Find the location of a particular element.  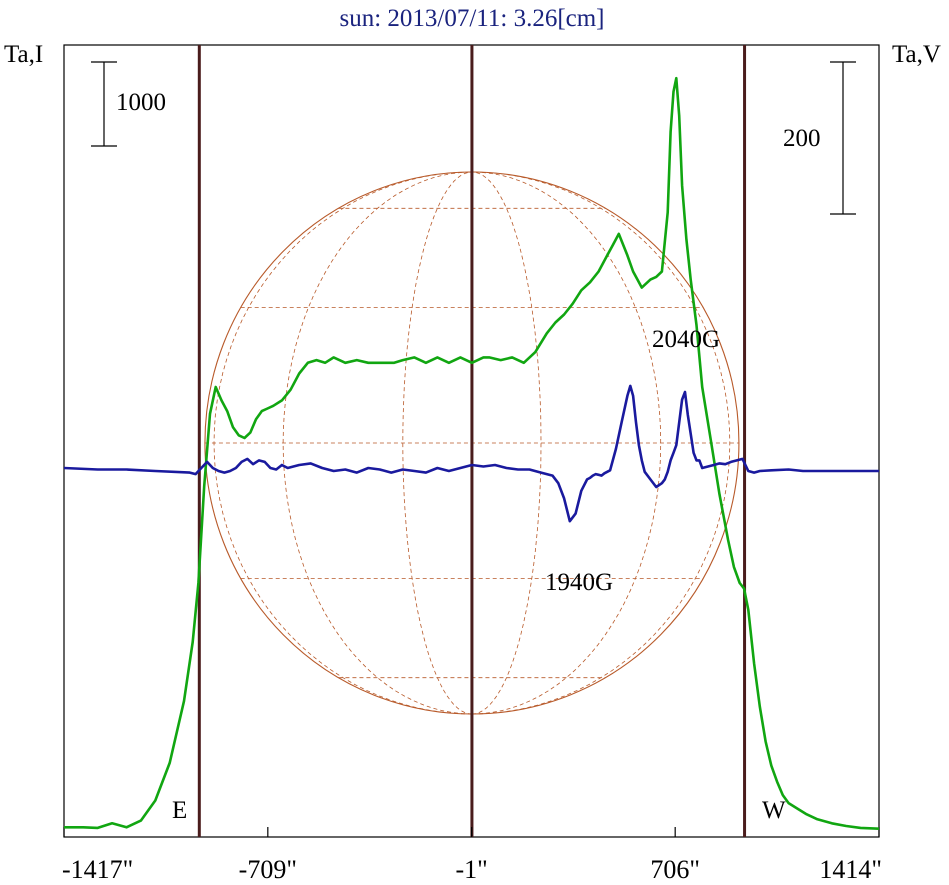

scale-bar-left: 1000 is located at coordinates (128, 104).